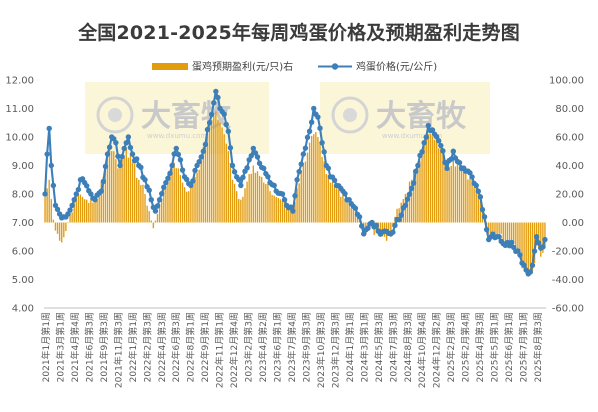 The image size is (598, 412). What do you see at coordinates (421, 116) in the screenshot?
I see `watermark-brand: 大畜牧` at bounding box center [421, 116].